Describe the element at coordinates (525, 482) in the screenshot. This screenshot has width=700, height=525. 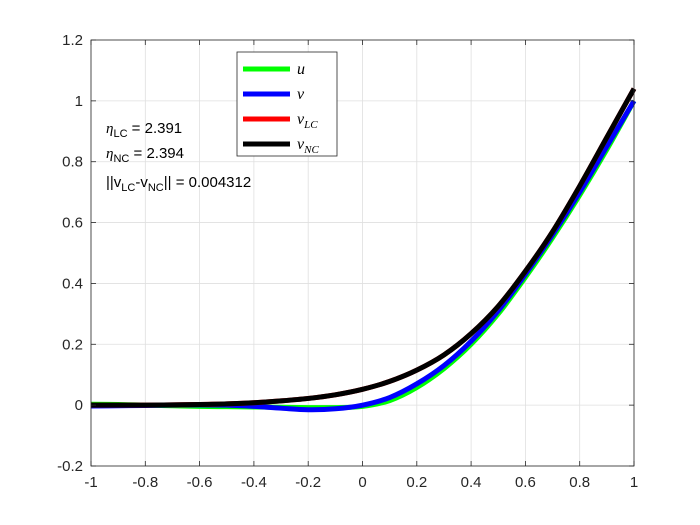
I see `x-tick-label: 0.6` at that location.